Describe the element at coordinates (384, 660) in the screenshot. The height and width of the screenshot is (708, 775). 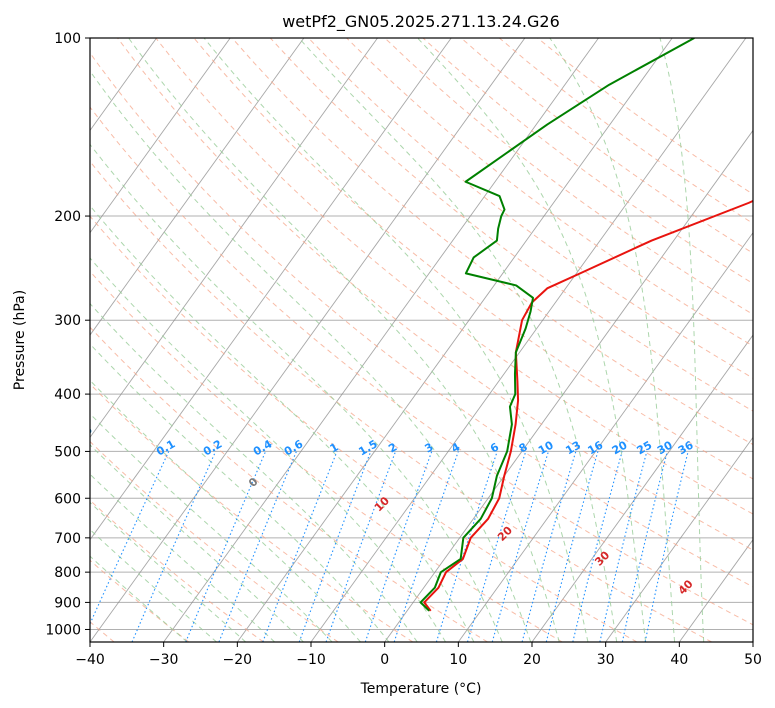
I see `x-tick-label: 0` at that location.